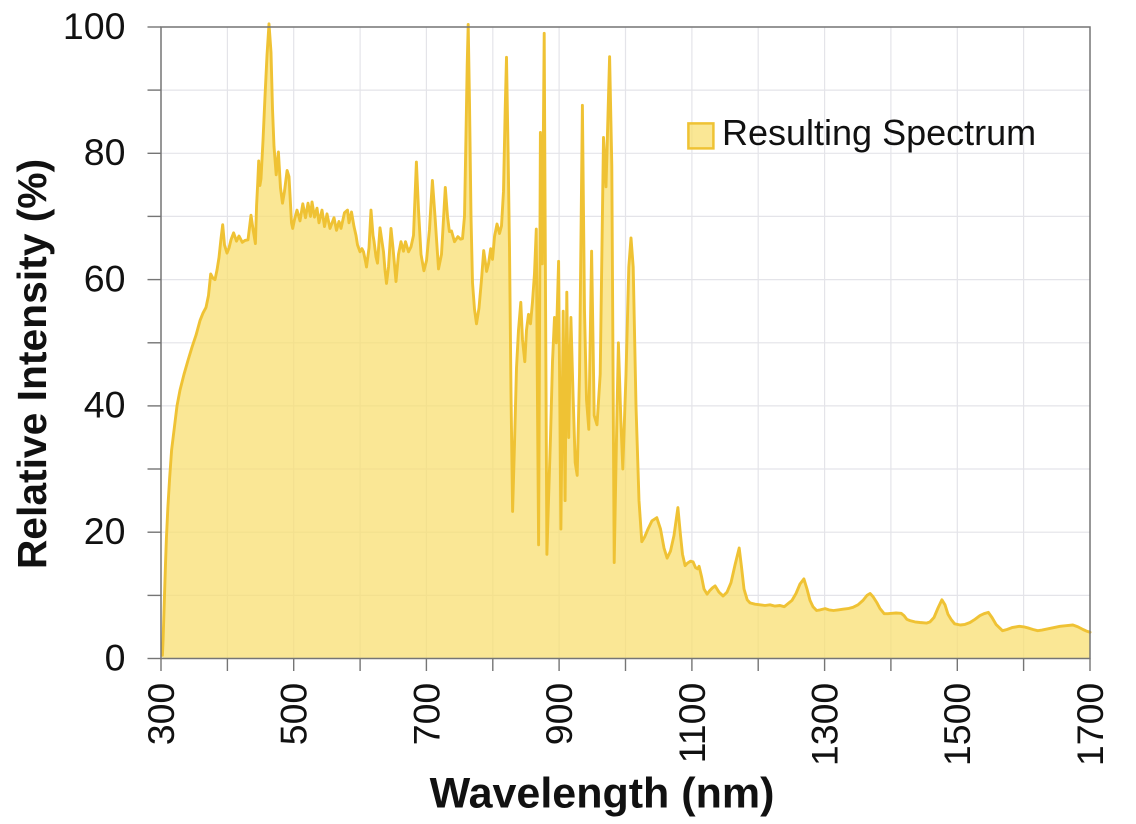 The height and width of the screenshot is (824, 1136). Describe the element at coordinates (115, 657) in the screenshot. I see `svg-text: 0` at that location.